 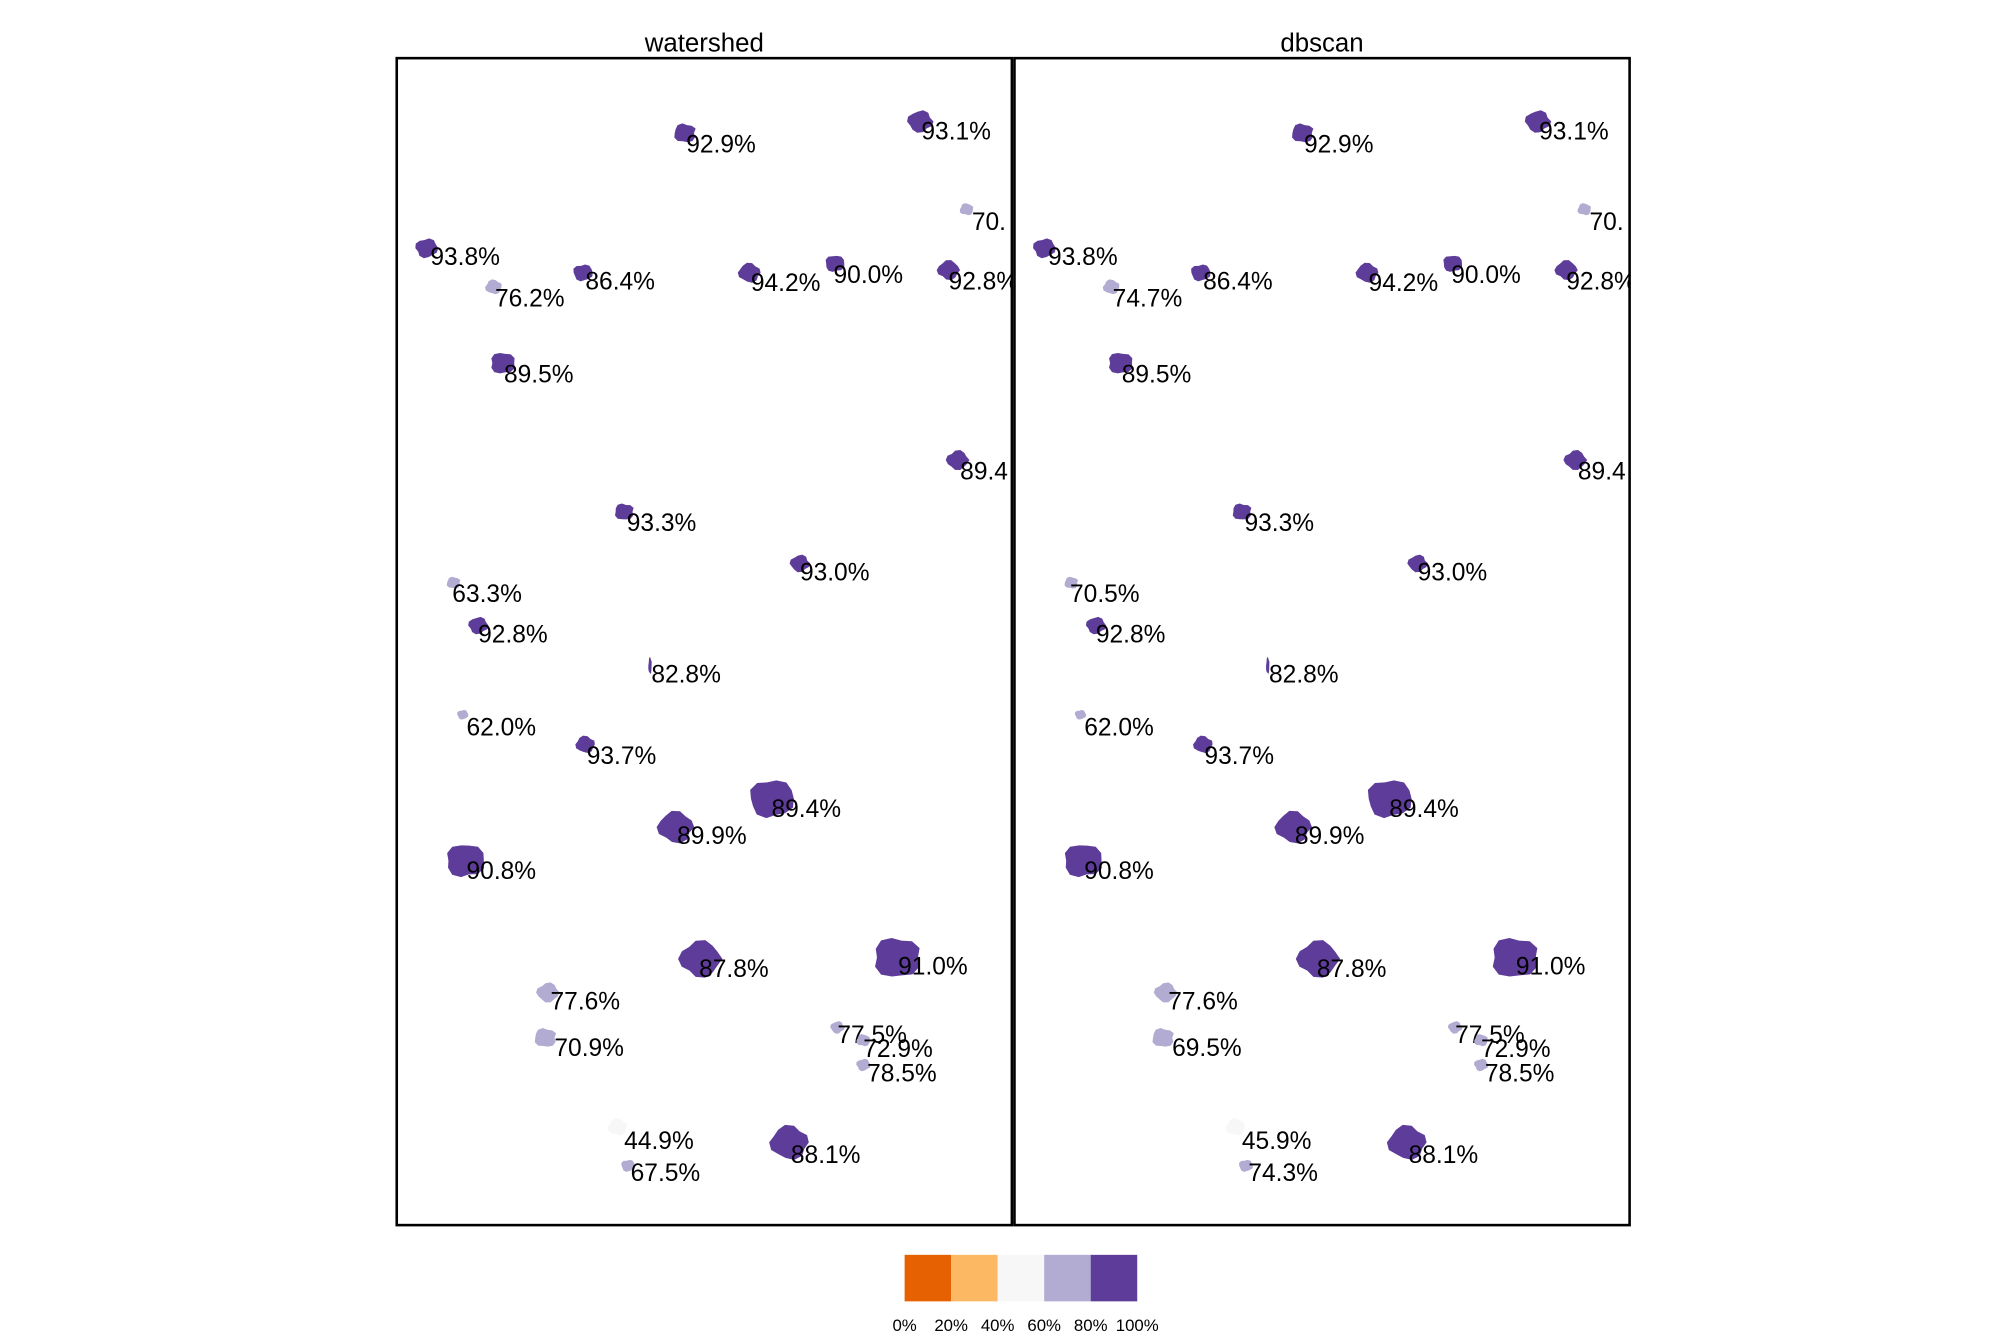 I want to click on region-label: 67.5%, so click(x=666, y=1173).